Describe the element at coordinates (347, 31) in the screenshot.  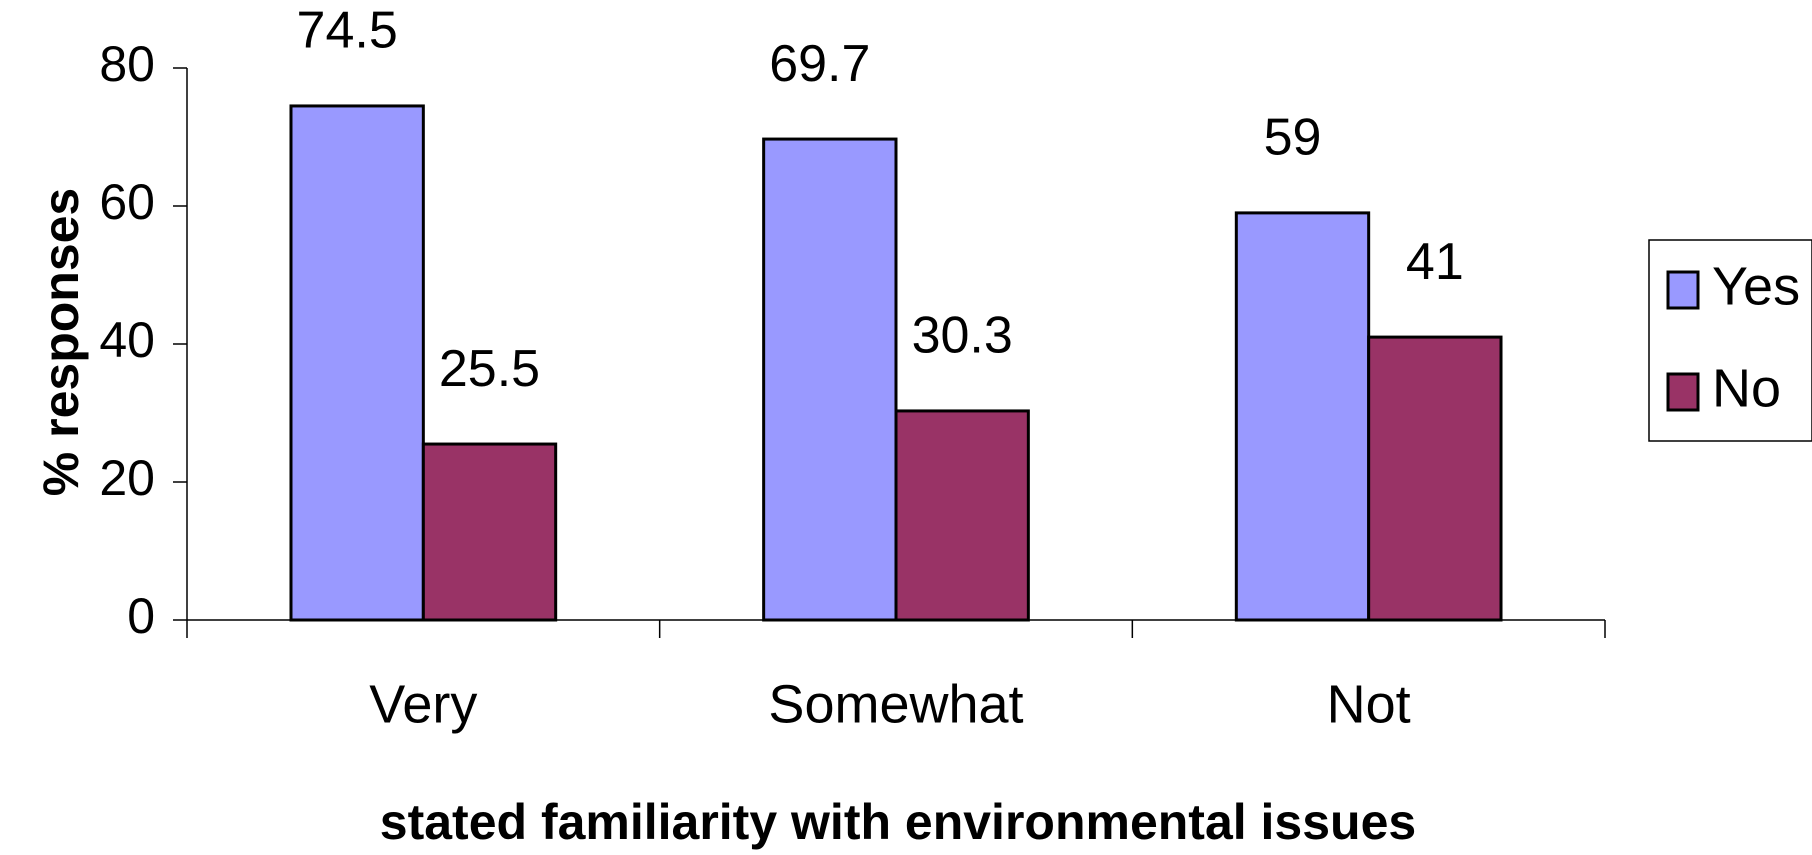
I see `data-label: 74.5` at that location.